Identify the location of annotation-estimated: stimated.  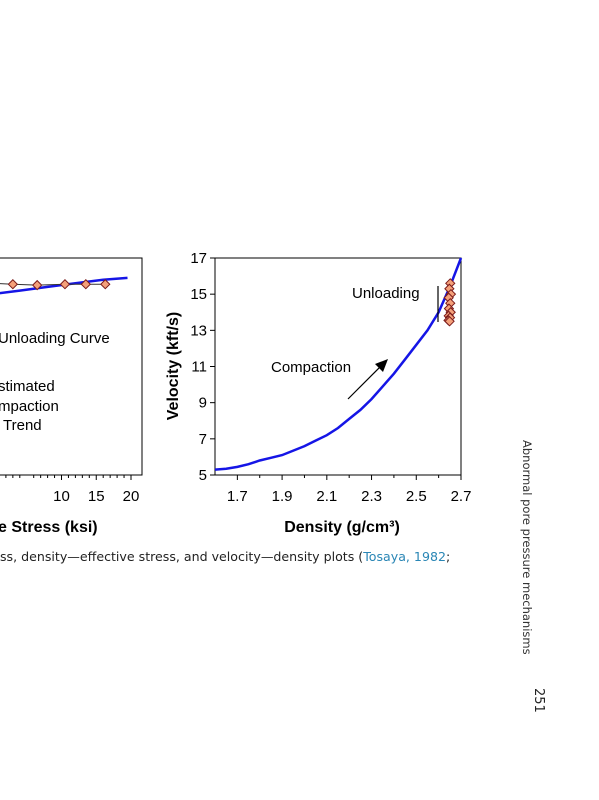
(27, 386).